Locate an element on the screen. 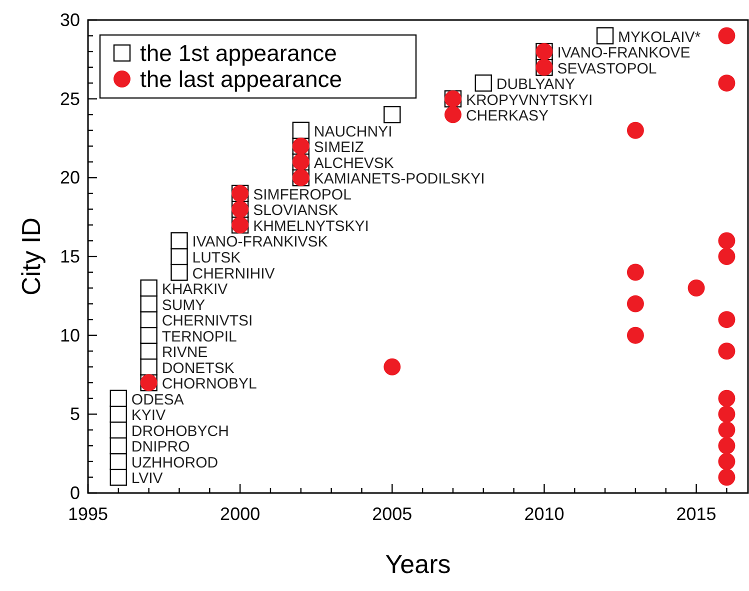 The height and width of the screenshot is (591, 749). annotation: CHERKASY is located at coordinates (507, 116).